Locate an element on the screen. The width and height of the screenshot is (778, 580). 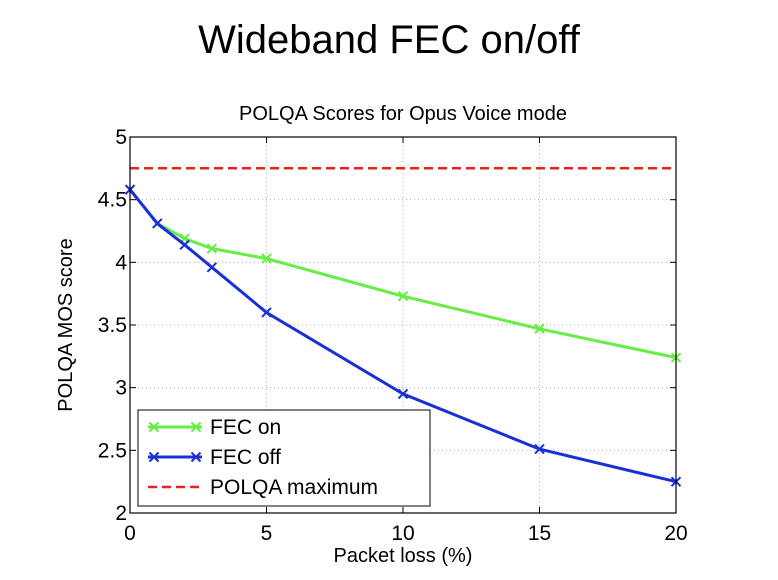
slide-title: Wideband FEC on/off is located at coordinates (389, 40).